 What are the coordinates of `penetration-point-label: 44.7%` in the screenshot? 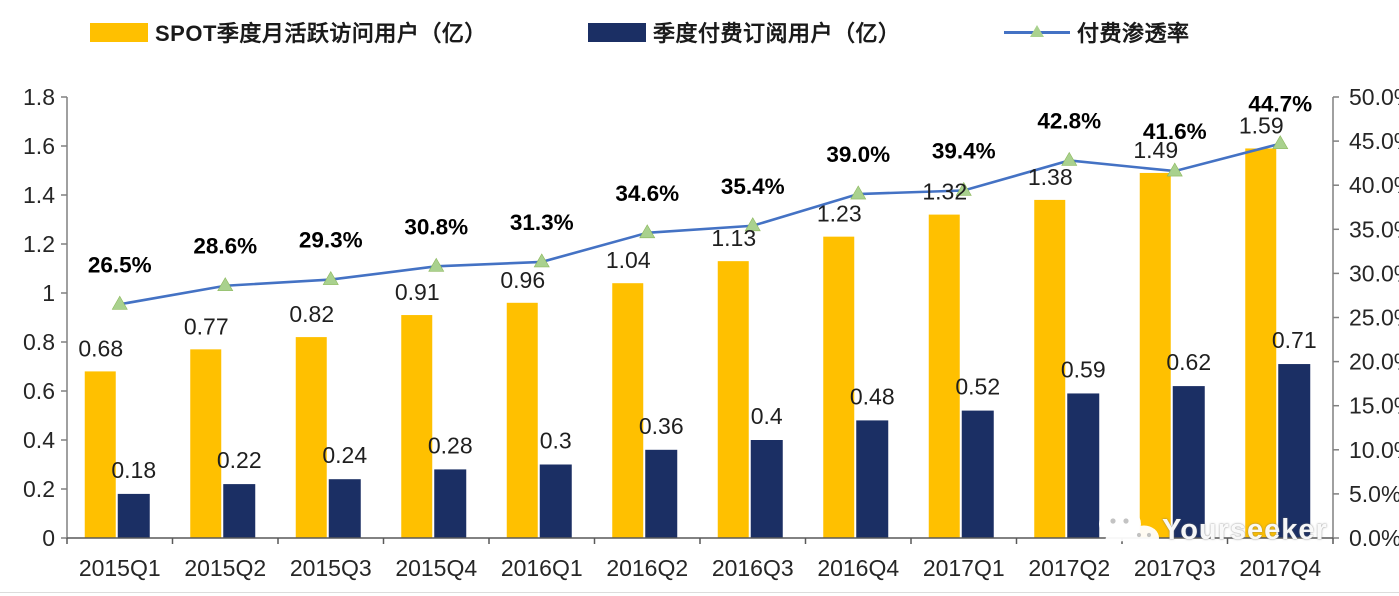 It's located at (1280, 104).